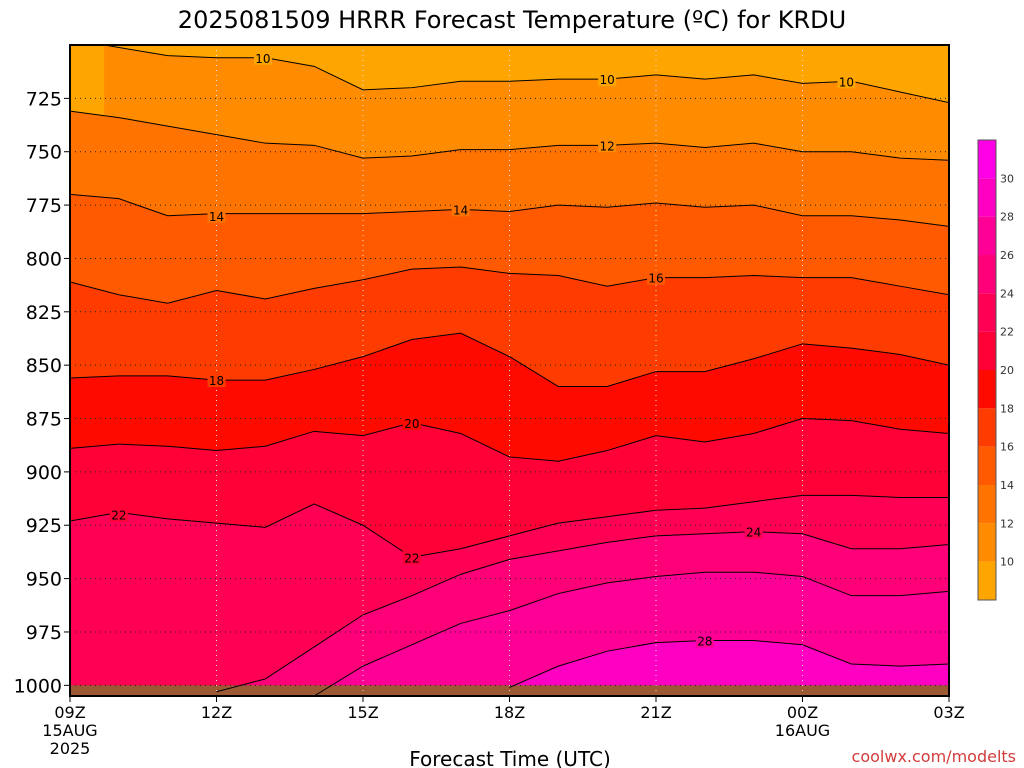  What do you see at coordinates (44, 473) in the screenshot?
I see `y-tick-label-900: 900` at bounding box center [44, 473].